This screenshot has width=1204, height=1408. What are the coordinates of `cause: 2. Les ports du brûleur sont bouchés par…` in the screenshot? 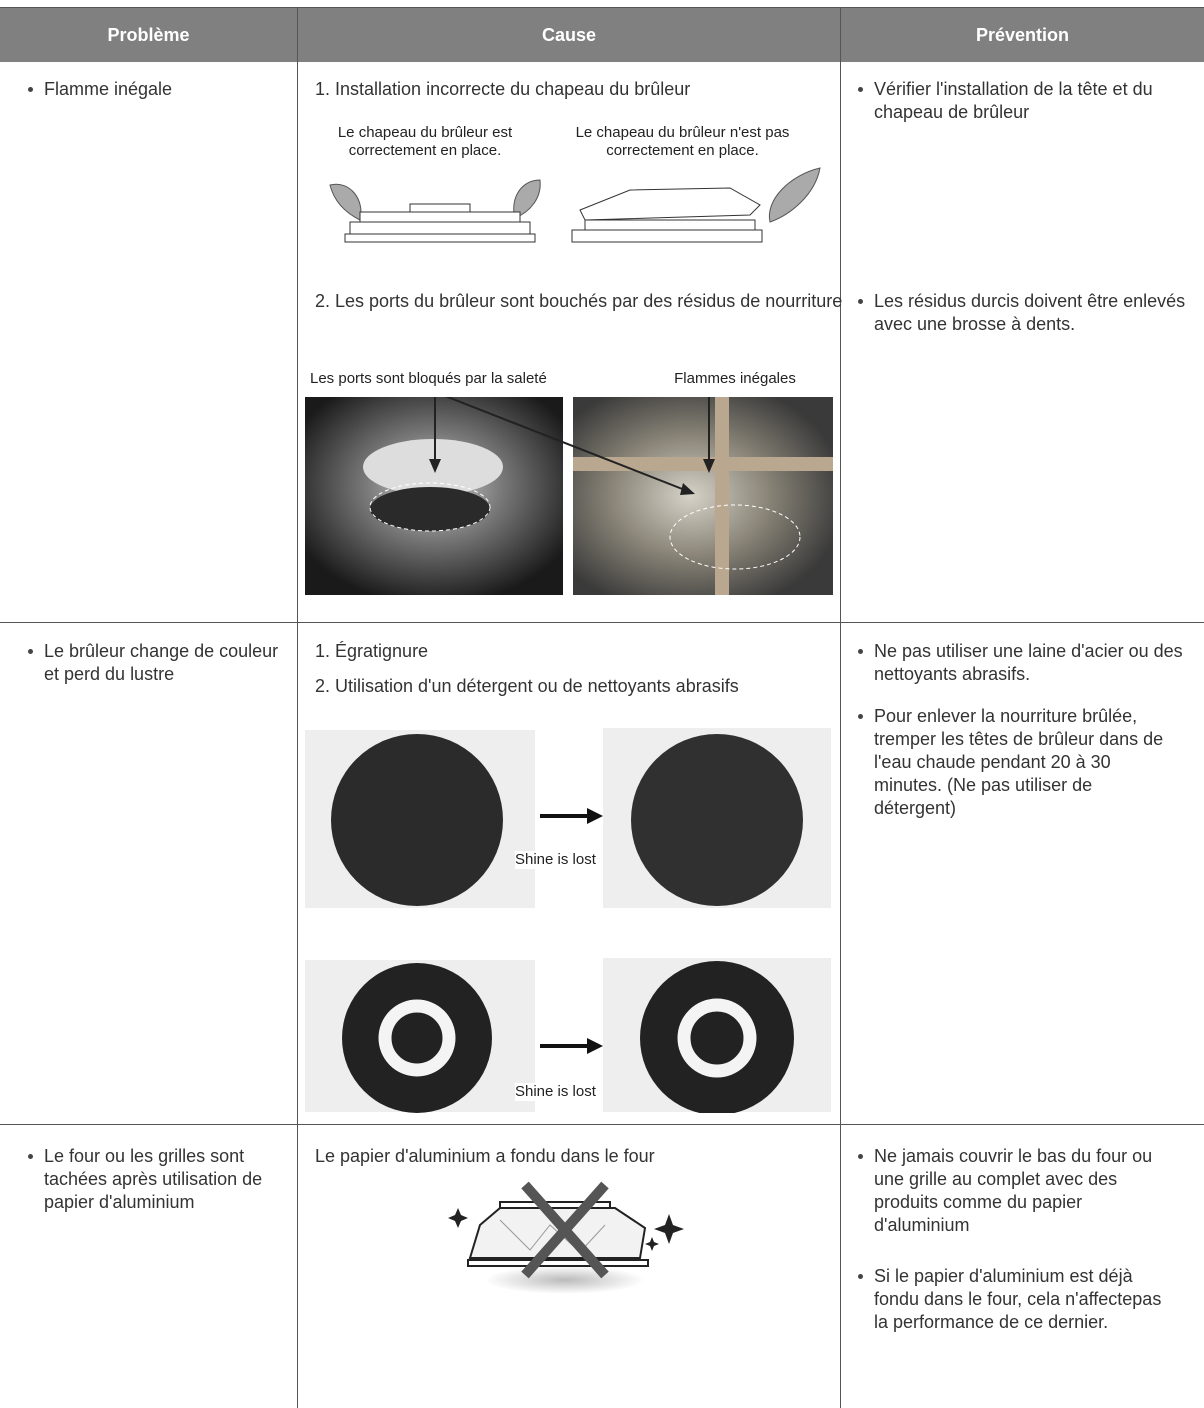 It's located at (579, 301).